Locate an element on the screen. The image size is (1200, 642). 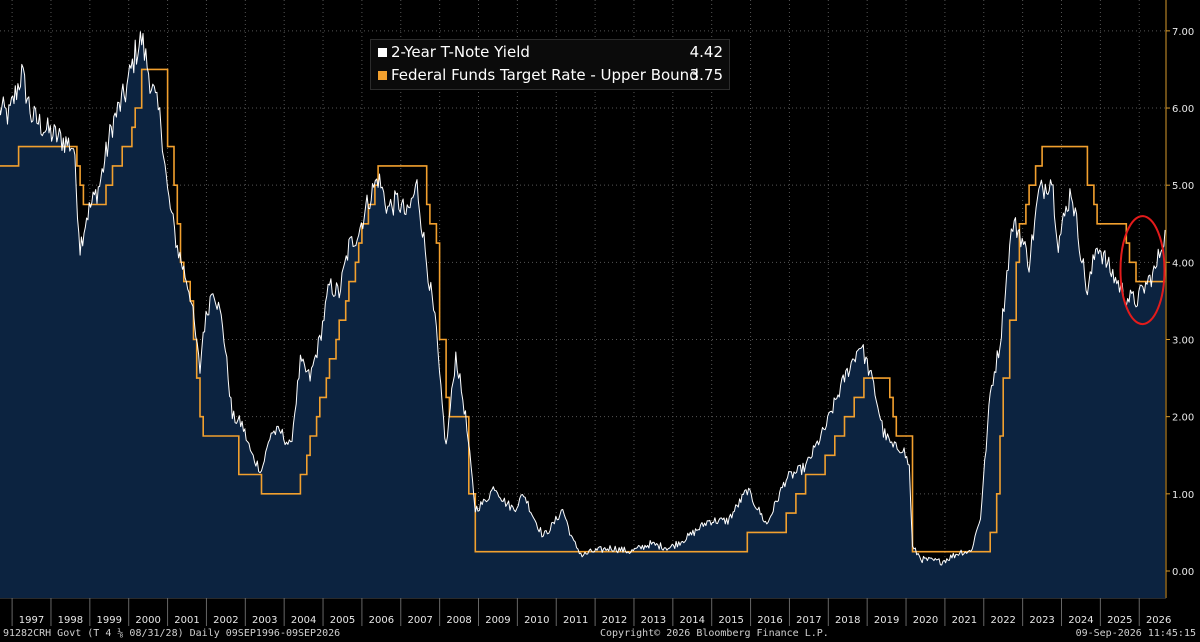
x-tick-label: 2025 is located at coordinates (1119, 620).